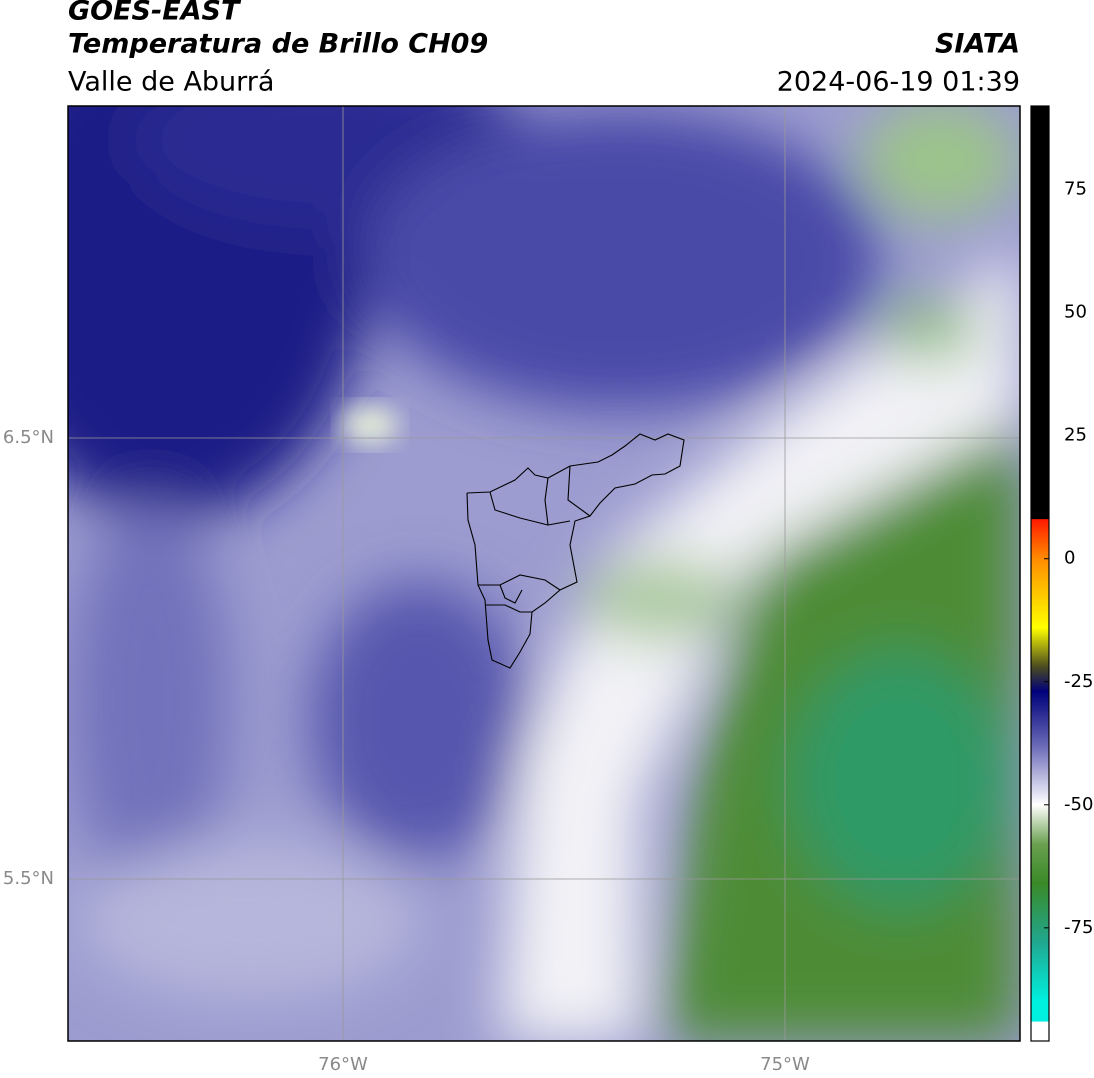 Image resolution: width=1094 pixels, height=1078 pixels. What do you see at coordinates (1069, 558) in the screenshot?
I see `colorbar-tick-label: 0` at bounding box center [1069, 558].